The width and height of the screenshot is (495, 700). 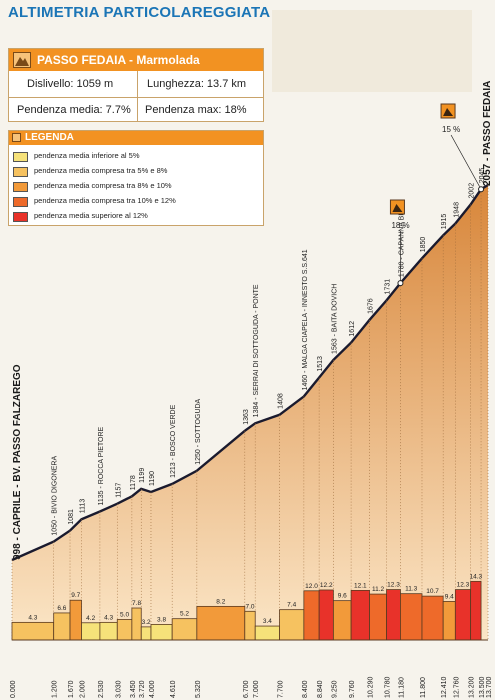 I want to click on max-grade-label: 18 %, so click(x=400, y=225).